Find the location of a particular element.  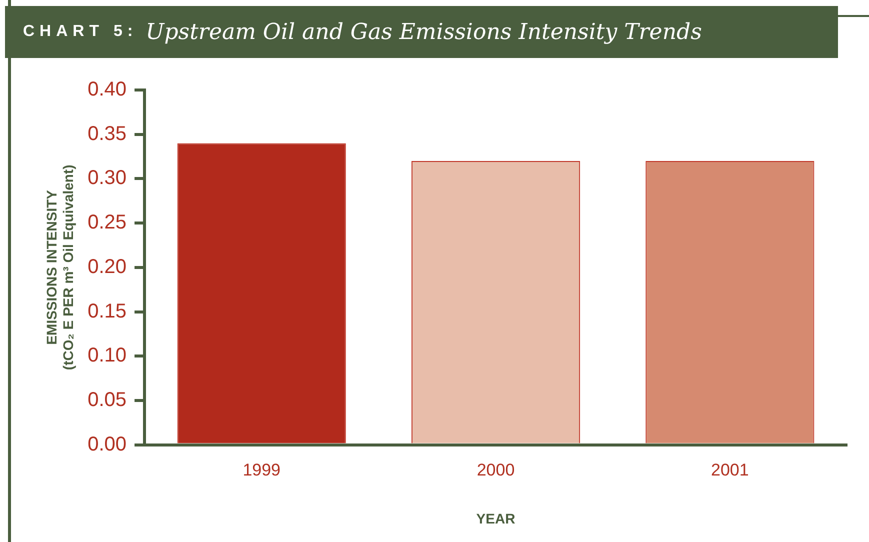

x-tick-label: 2001 is located at coordinates (730, 470).